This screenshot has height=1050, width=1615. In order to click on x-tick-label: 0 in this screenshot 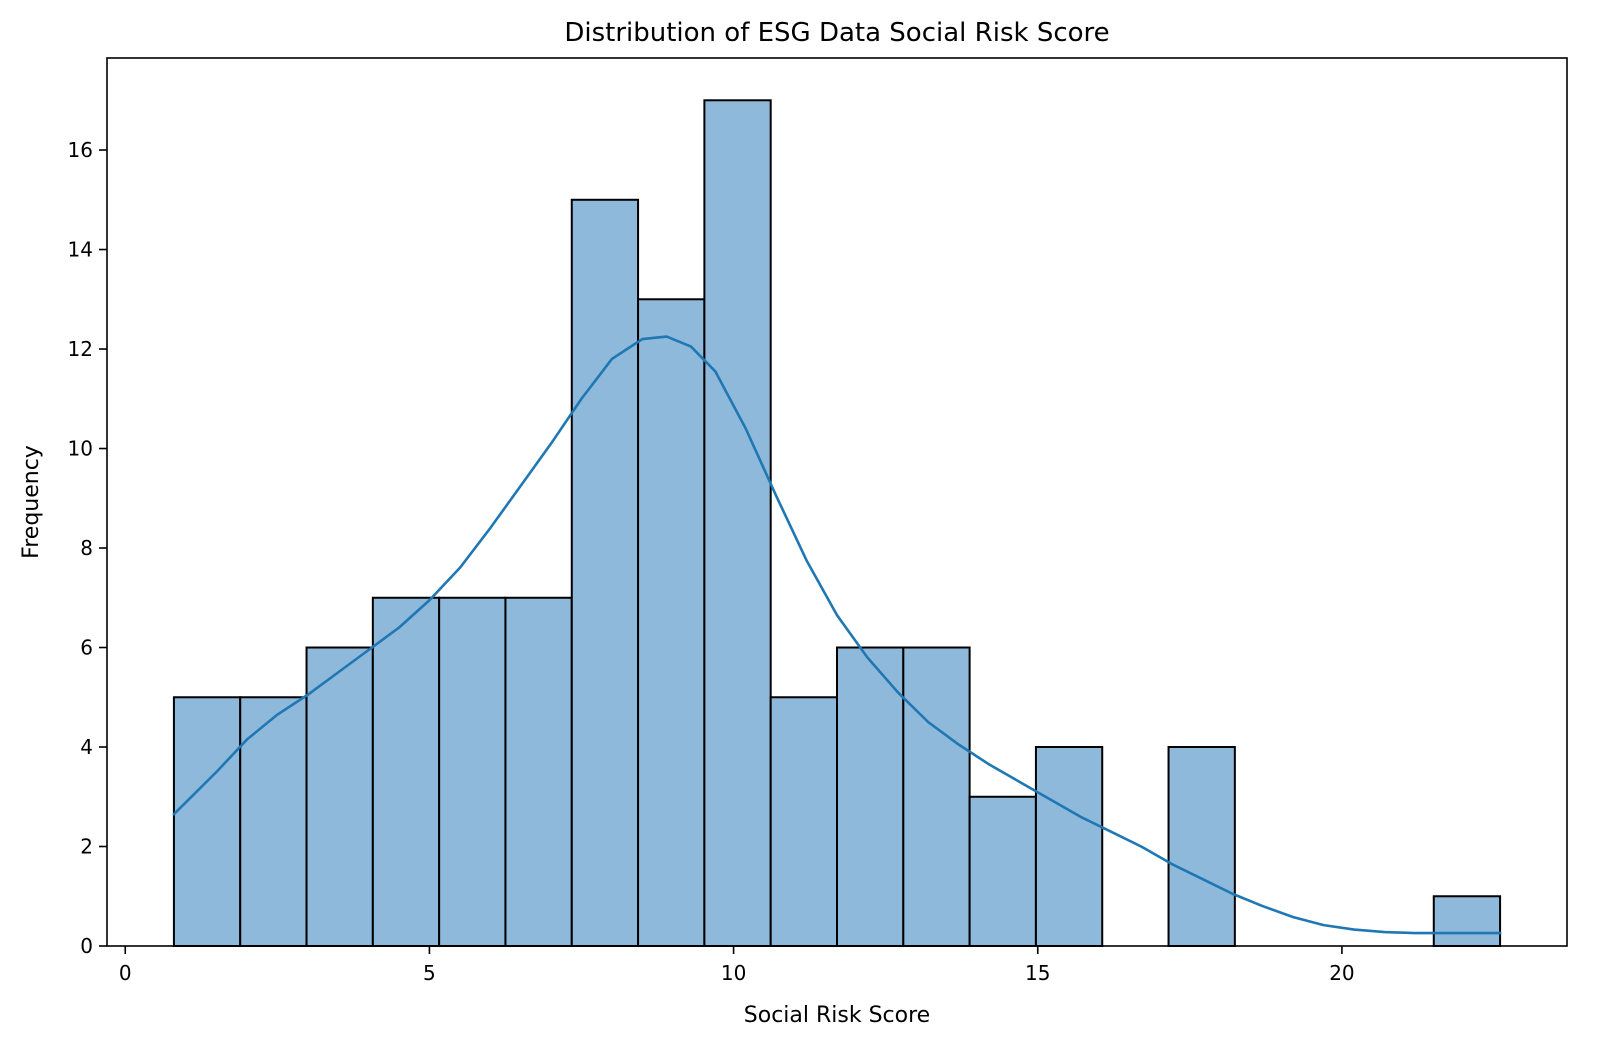, I will do `click(125, 973)`.